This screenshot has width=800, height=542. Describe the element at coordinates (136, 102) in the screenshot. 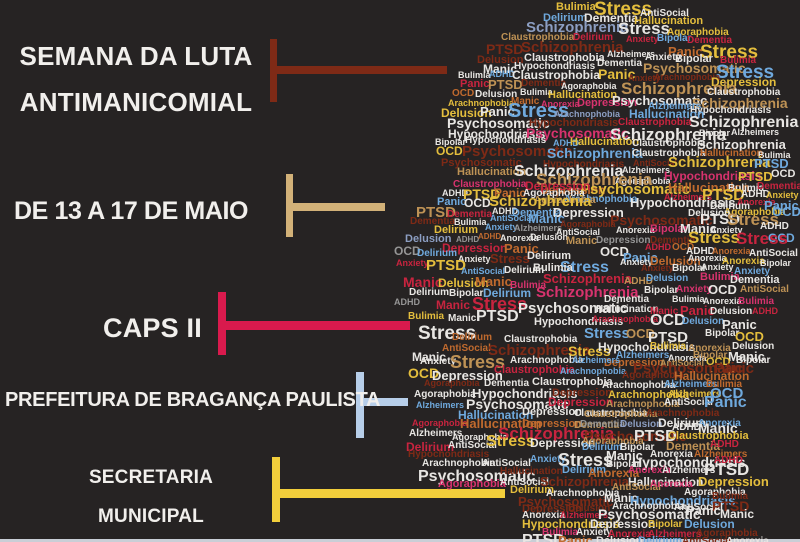

I see `label-line: ANTIMANICOMIAL` at that location.